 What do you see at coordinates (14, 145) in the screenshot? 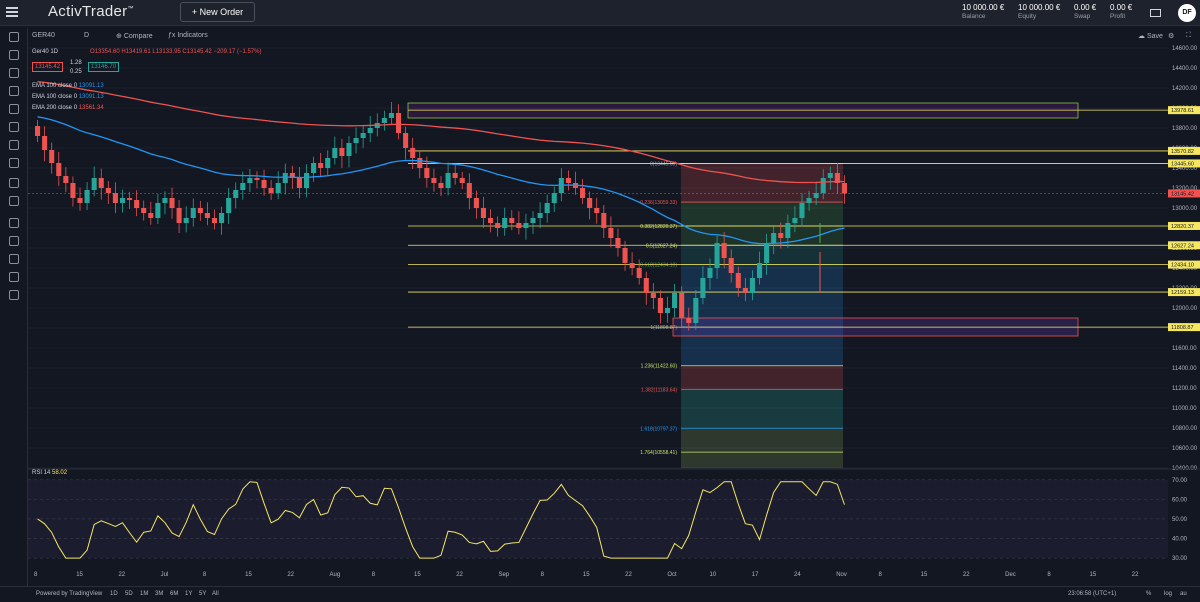
I see `projection-icon` at bounding box center [14, 145].